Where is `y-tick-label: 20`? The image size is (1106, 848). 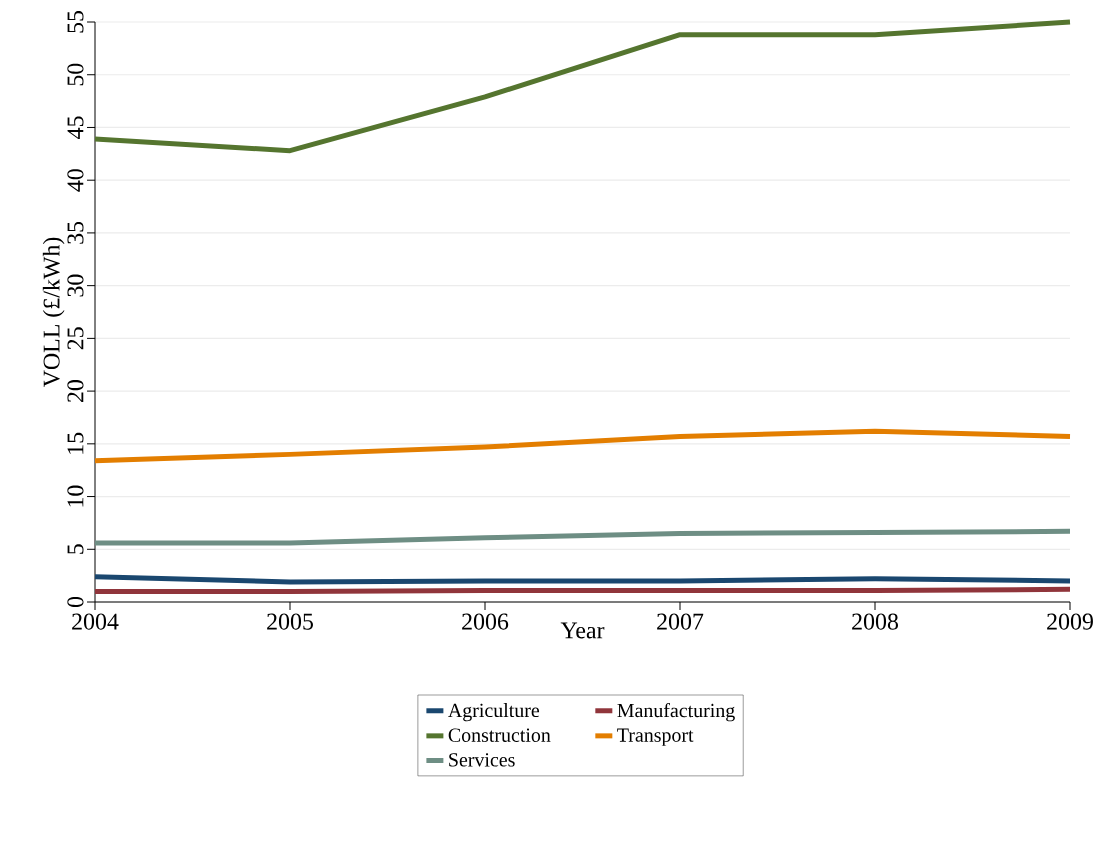
y-tick-label: 20 is located at coordinates (75, 391).